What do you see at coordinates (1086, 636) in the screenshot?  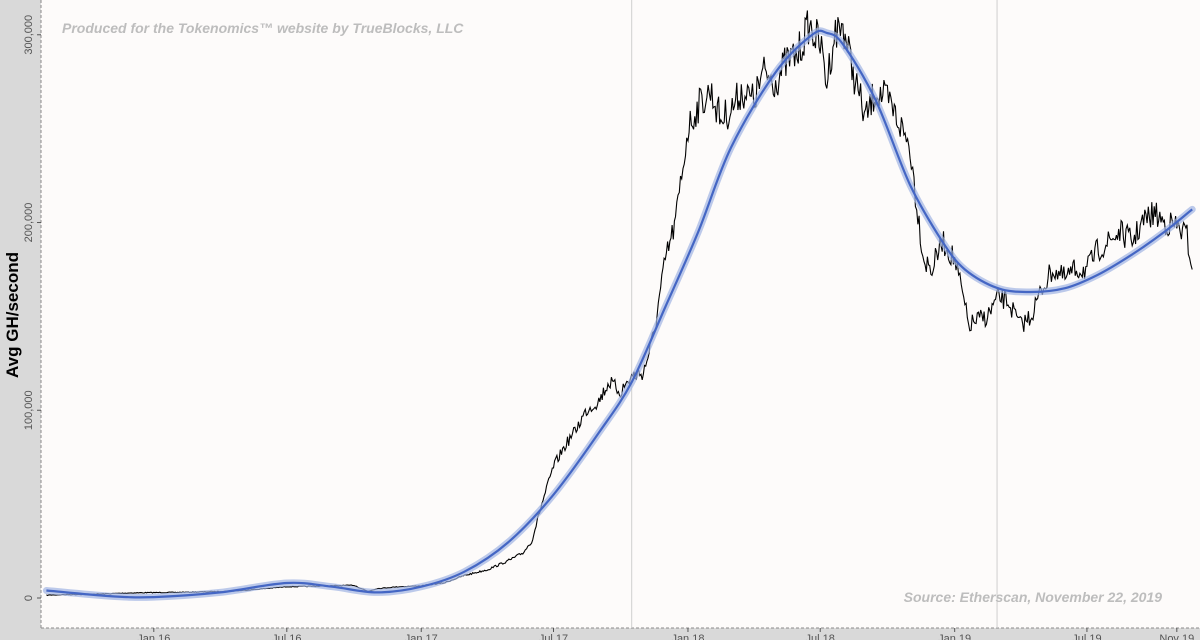 I see `x-tick-label-7: Jul 19` at bounding box center [1086, 636].